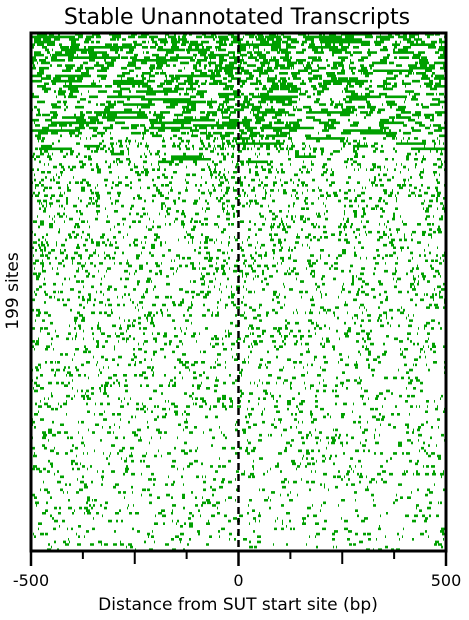  Describe the element at coordinates (237, 570) in the screenshot. I see `x-axis: -500 0 500` at that location.